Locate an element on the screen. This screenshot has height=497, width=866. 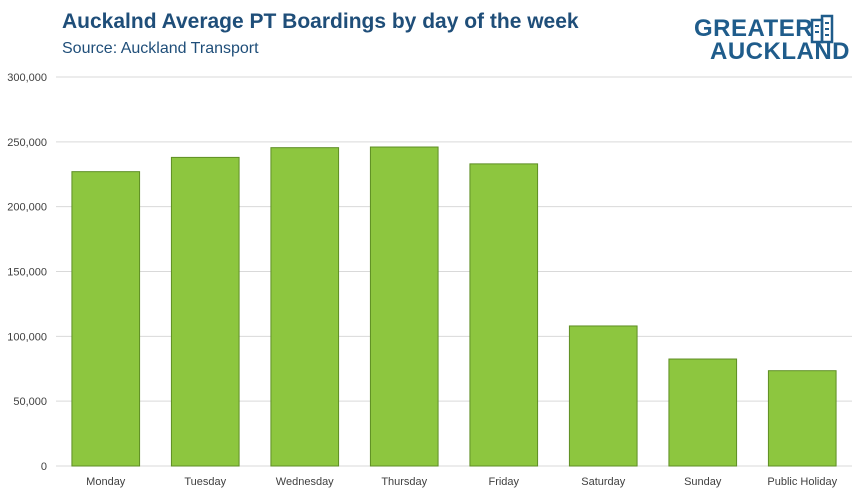
y-tick-label: 0 is located at coordinates (44, 467).